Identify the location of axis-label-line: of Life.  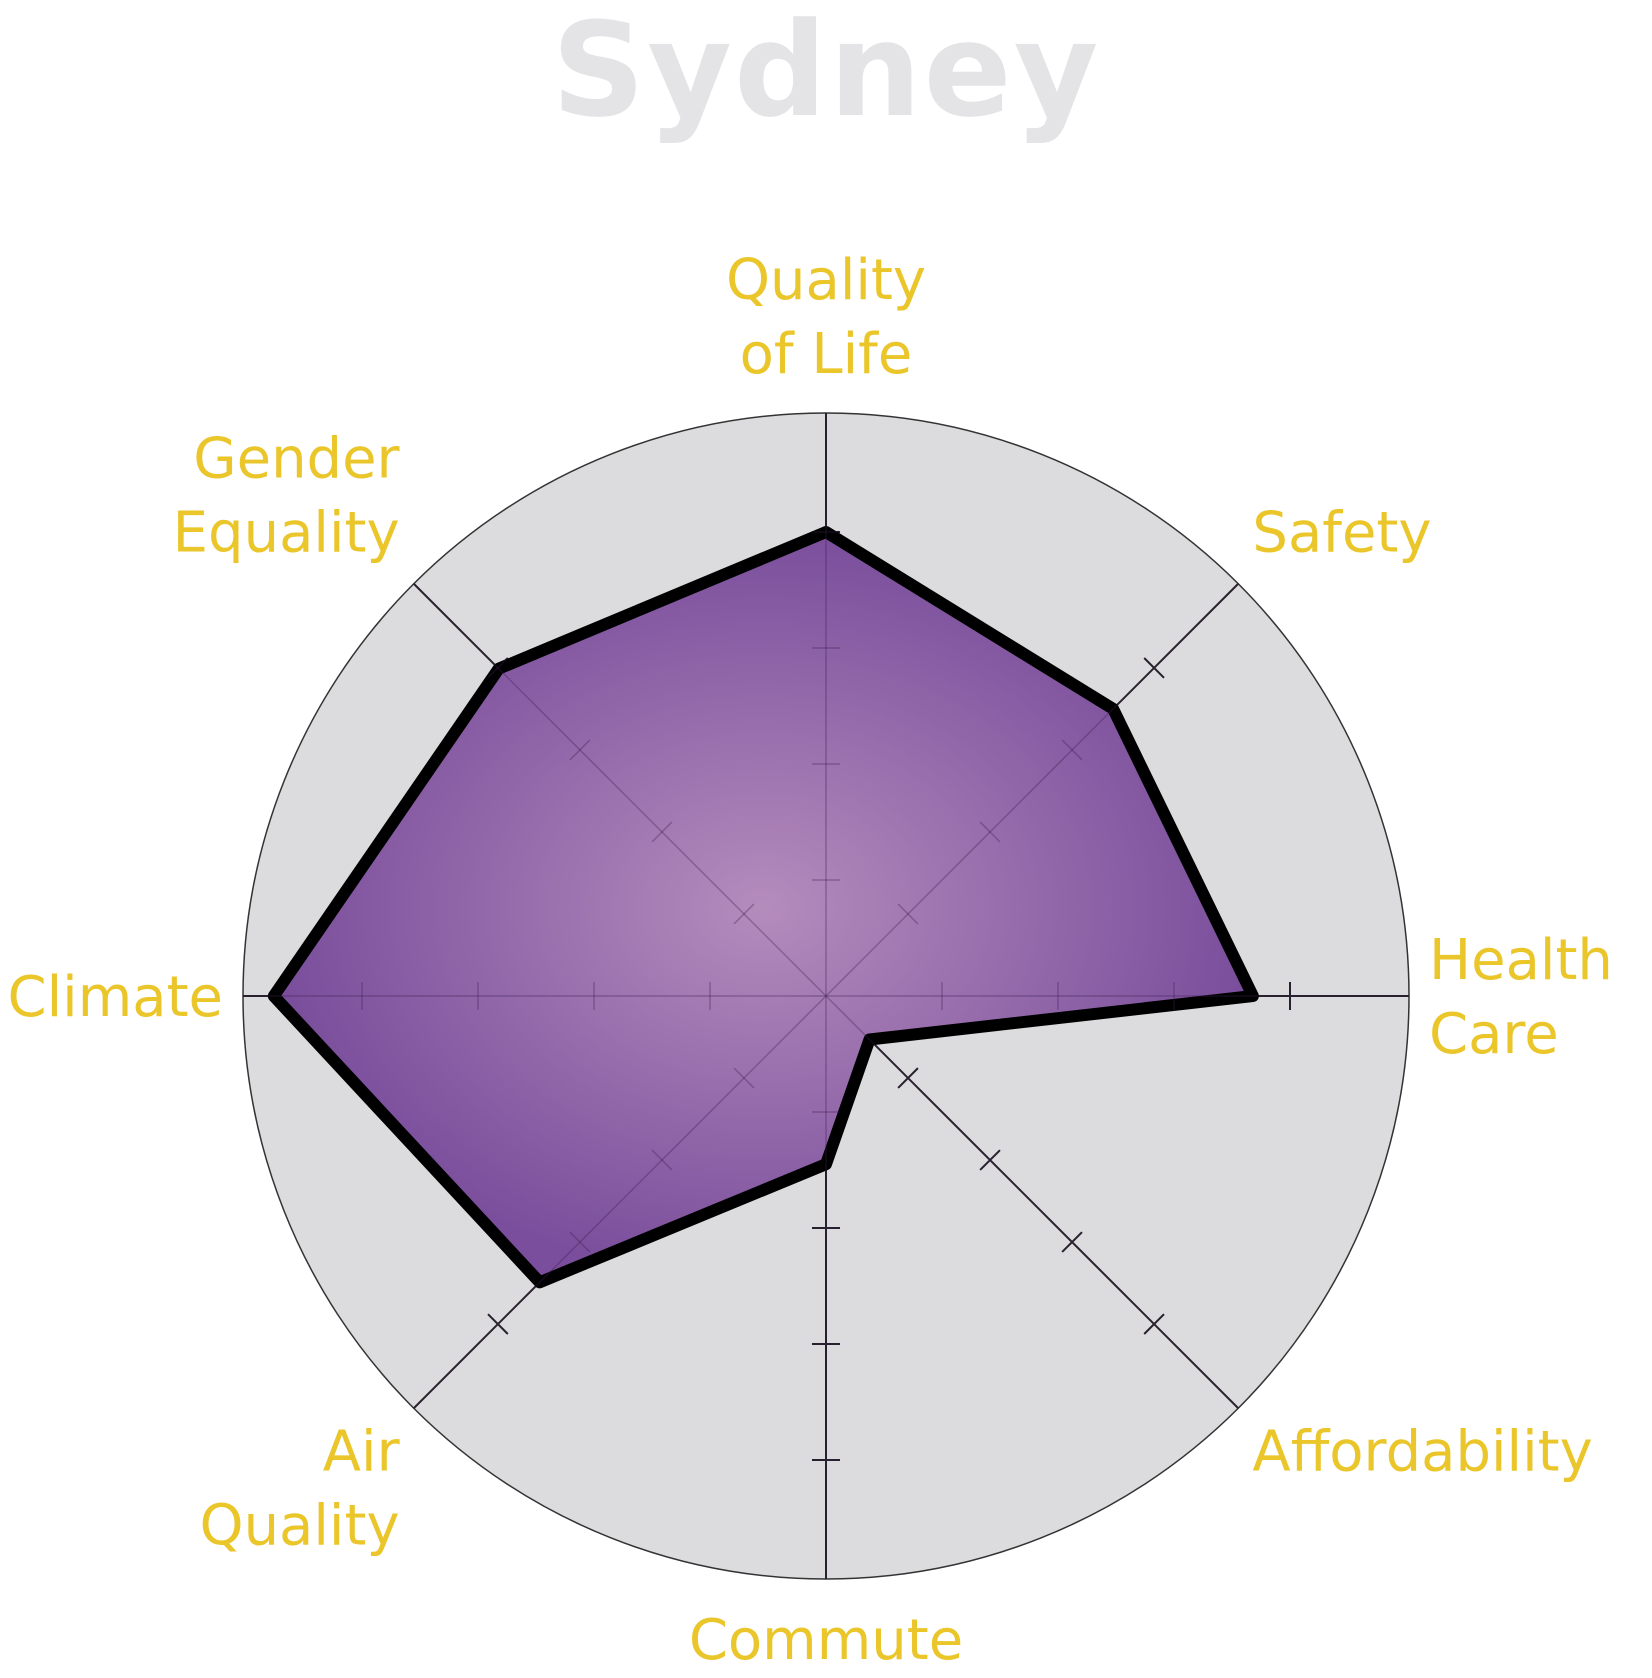
(826, 354).